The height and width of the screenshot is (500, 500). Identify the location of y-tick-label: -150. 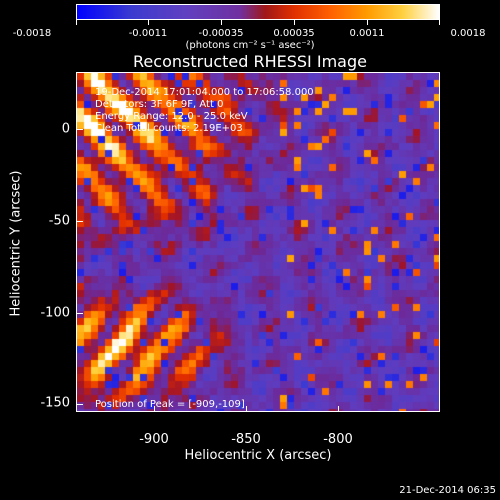
(55, 403).